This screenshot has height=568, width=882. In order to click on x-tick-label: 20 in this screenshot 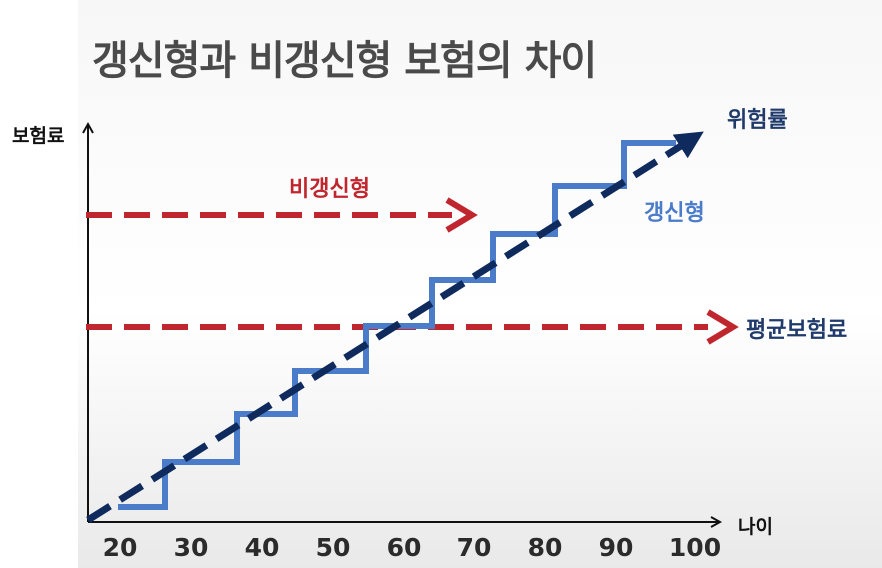, I will do `click(120, 547)`.